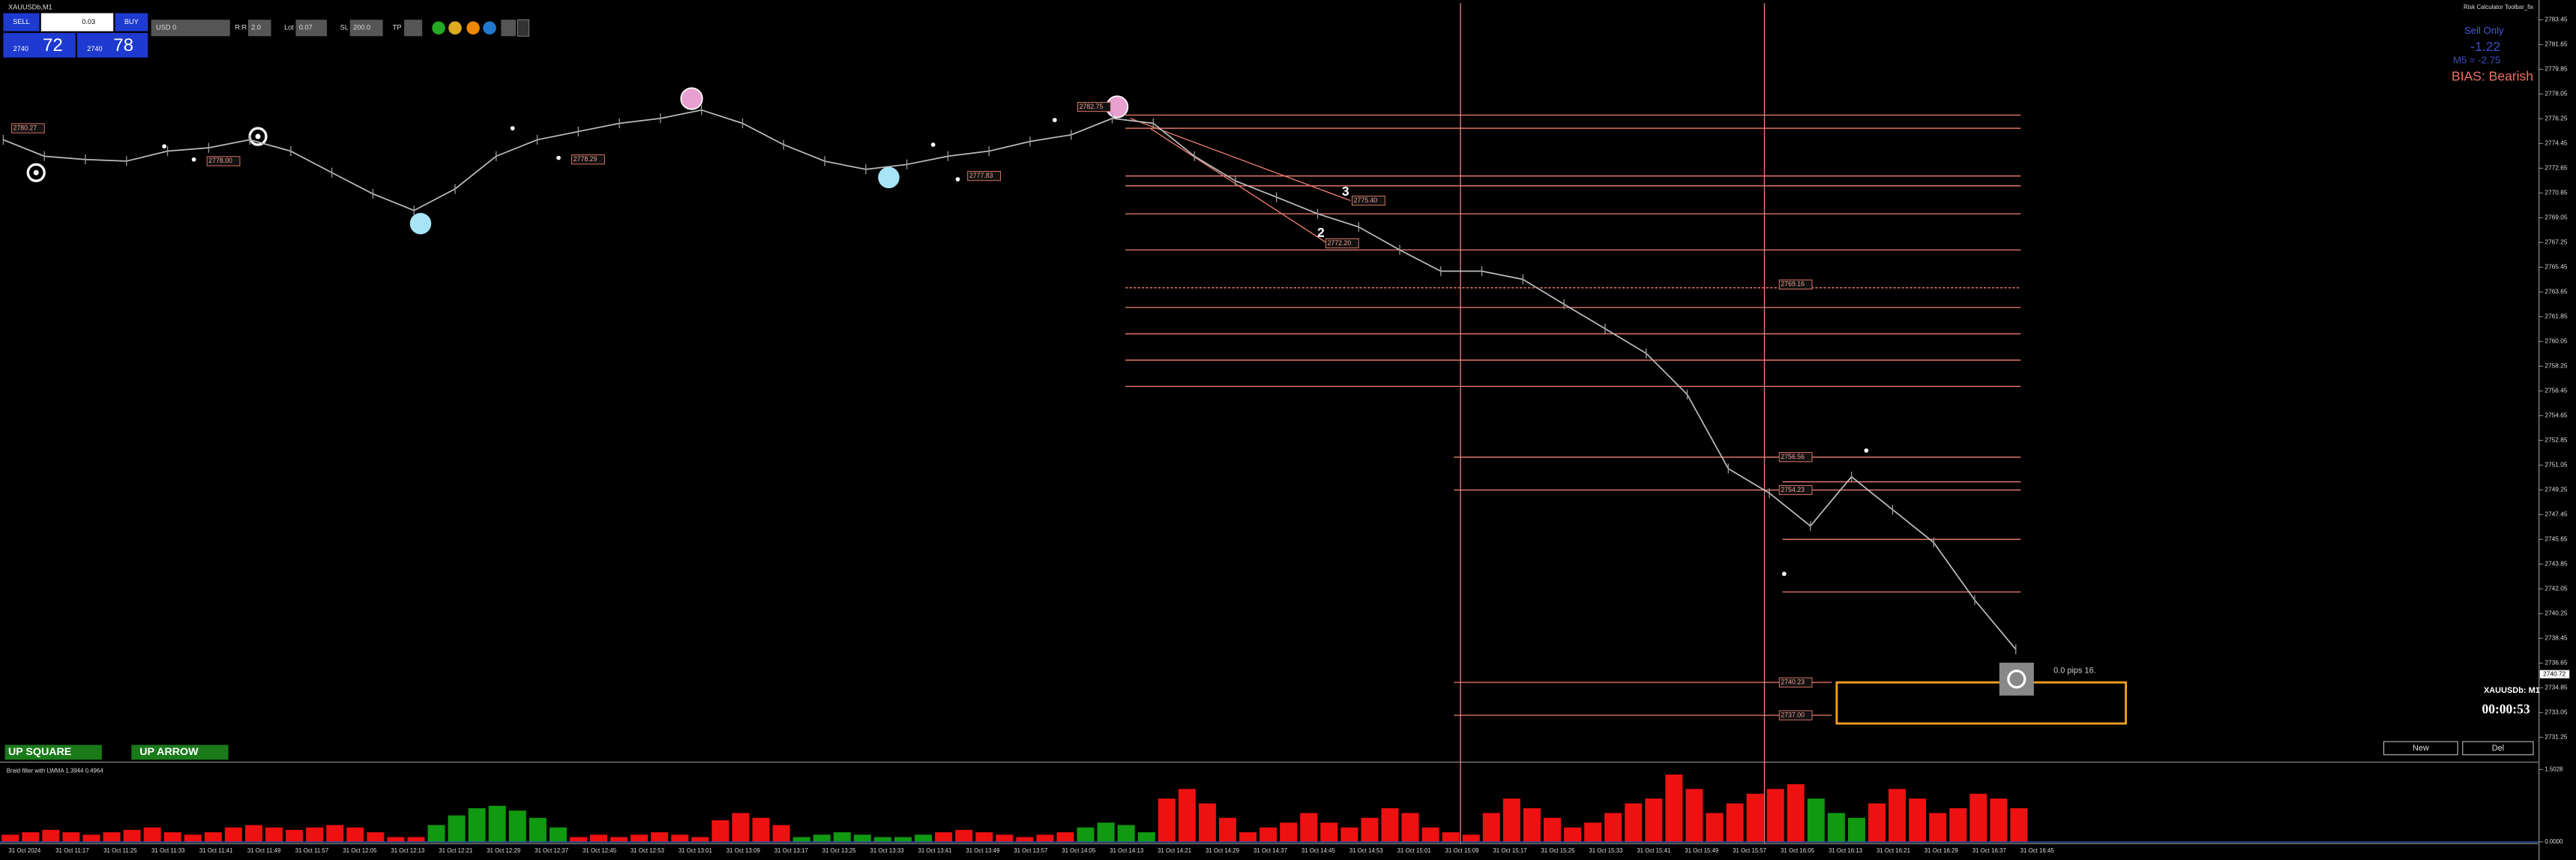 The image size is (2576, 860). Describe the element at coordinates (791, 850) in the screenshot. I see `x-tick-label: 31 Oct 13:17` at that location.